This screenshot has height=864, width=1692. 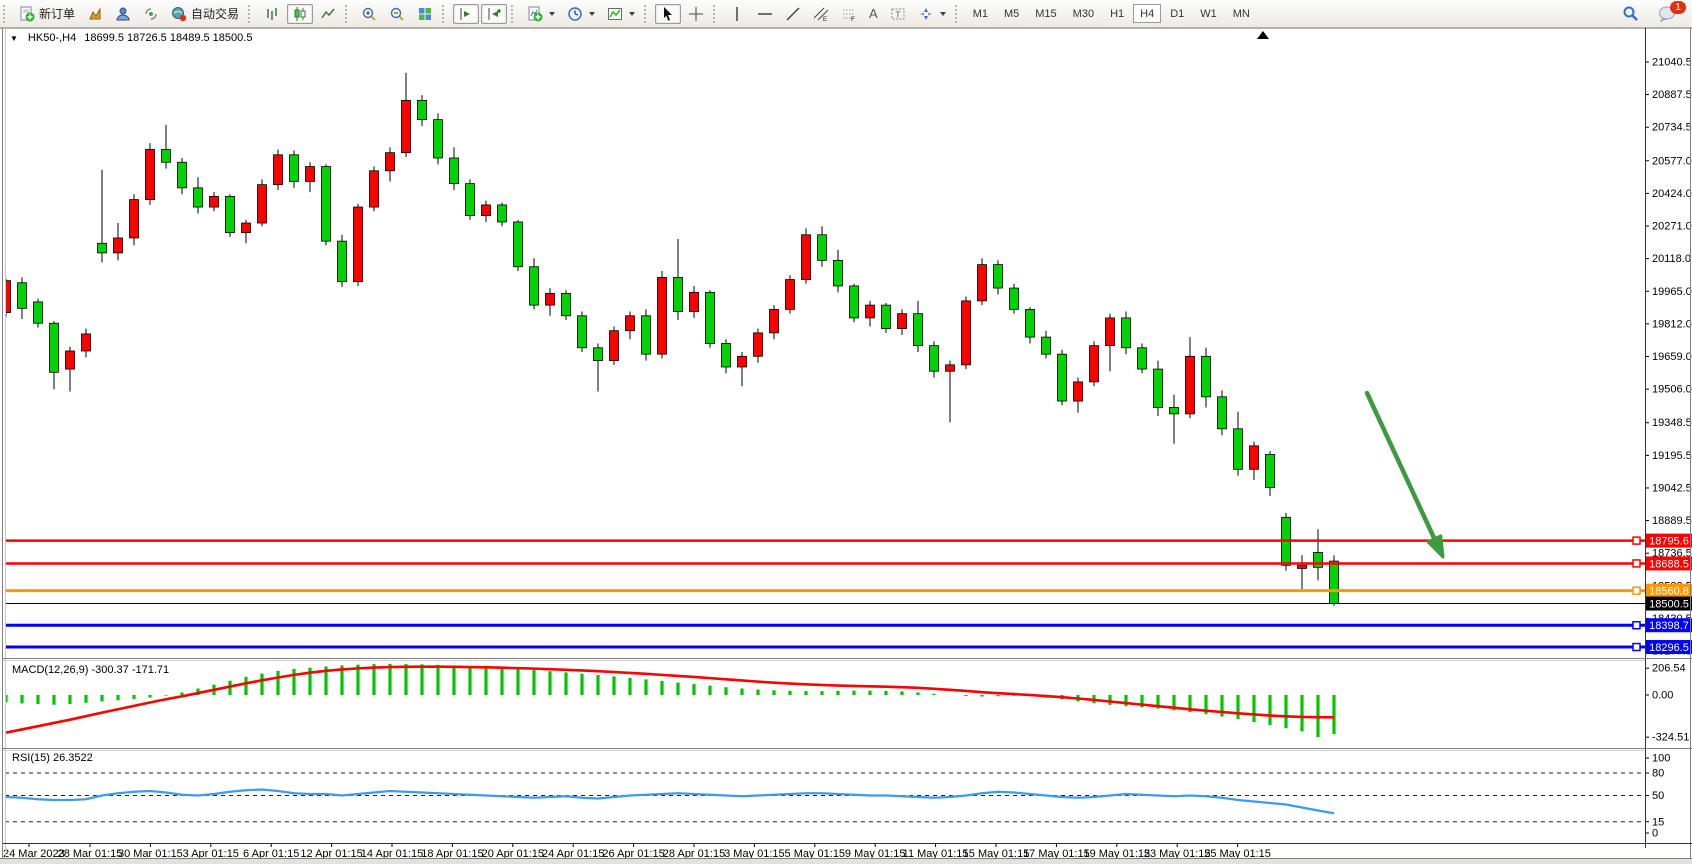 I want to click on line-chart-button, so click(x=328, y=14).